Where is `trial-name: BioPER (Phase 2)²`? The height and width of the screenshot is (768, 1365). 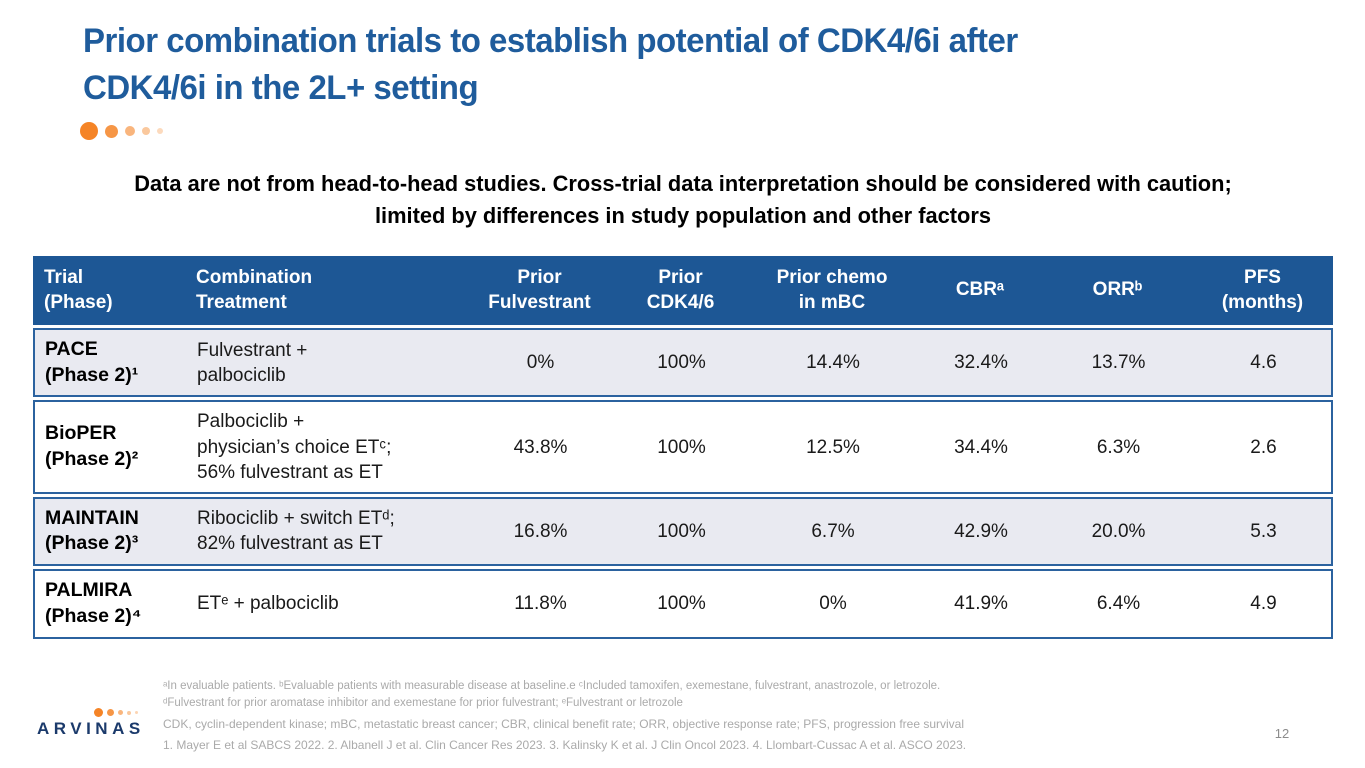 trial-name: BioPER (Phase 2)² is located at coordinates (92, 446).